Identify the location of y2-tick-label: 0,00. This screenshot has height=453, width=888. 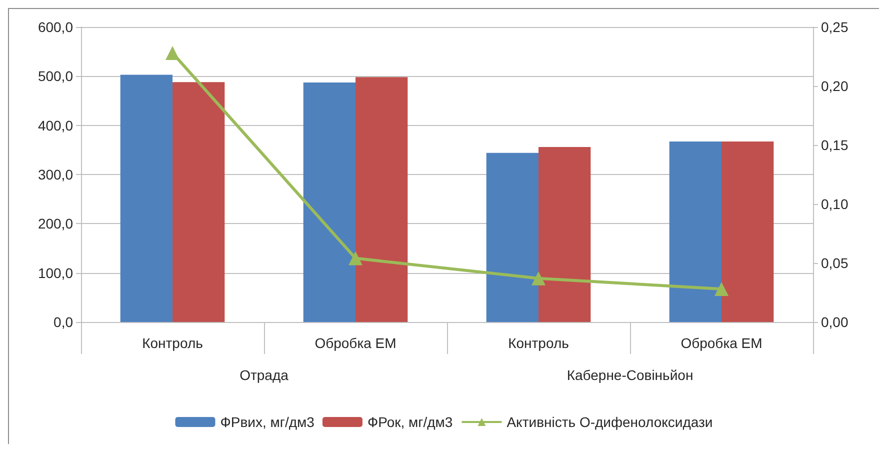
(834, 322).